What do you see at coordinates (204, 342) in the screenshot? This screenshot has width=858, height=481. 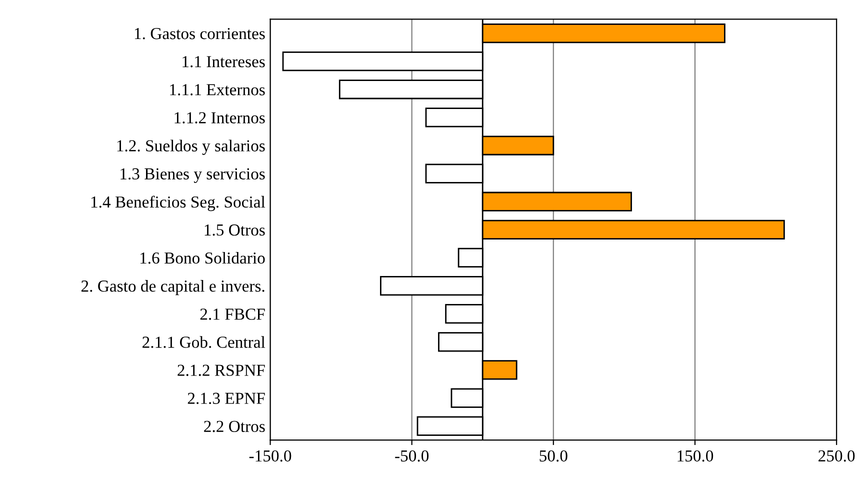 I see `y-tick-label: 2.1.1 Gob. Central` at bounding box center [204, 342].